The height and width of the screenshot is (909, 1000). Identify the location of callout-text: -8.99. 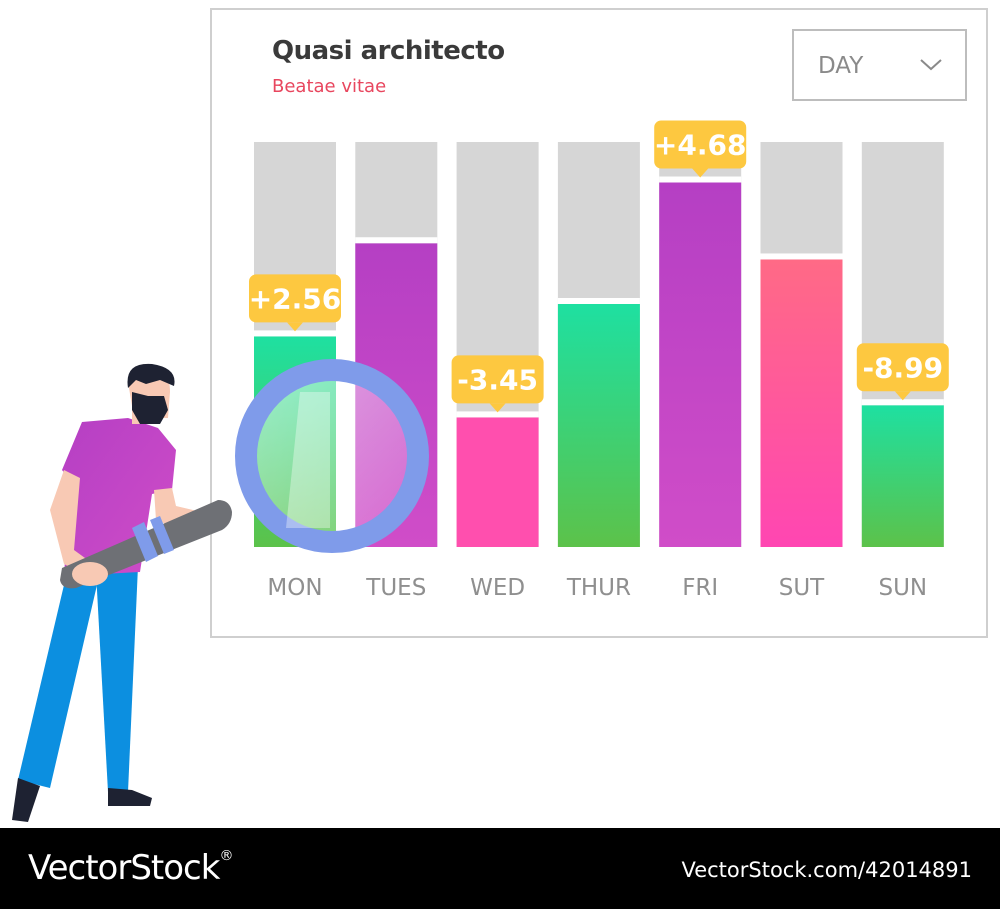
(902, 367).